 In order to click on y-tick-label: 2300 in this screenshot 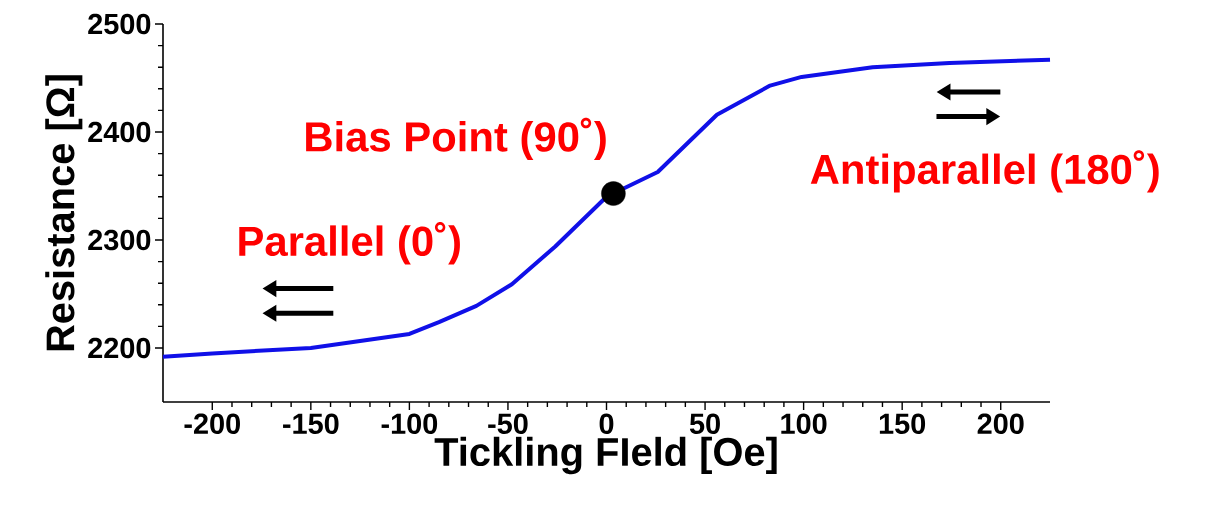, I will do `click(119, 240)`.